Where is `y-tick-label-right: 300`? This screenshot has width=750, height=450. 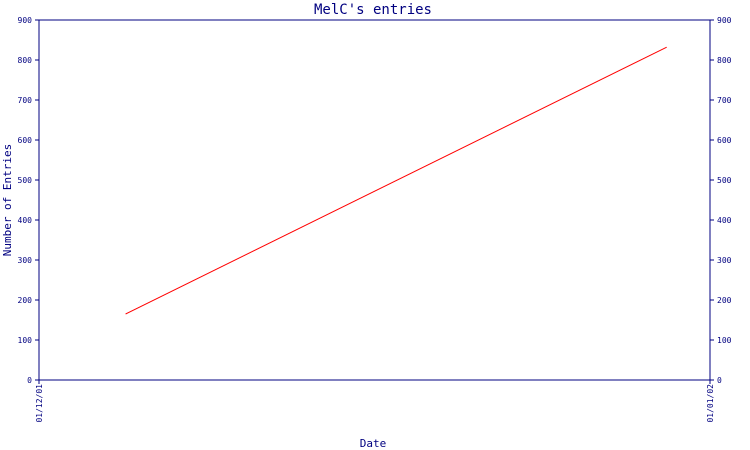 y-tick-label-right: 300 is located at coordinates (724, 260).